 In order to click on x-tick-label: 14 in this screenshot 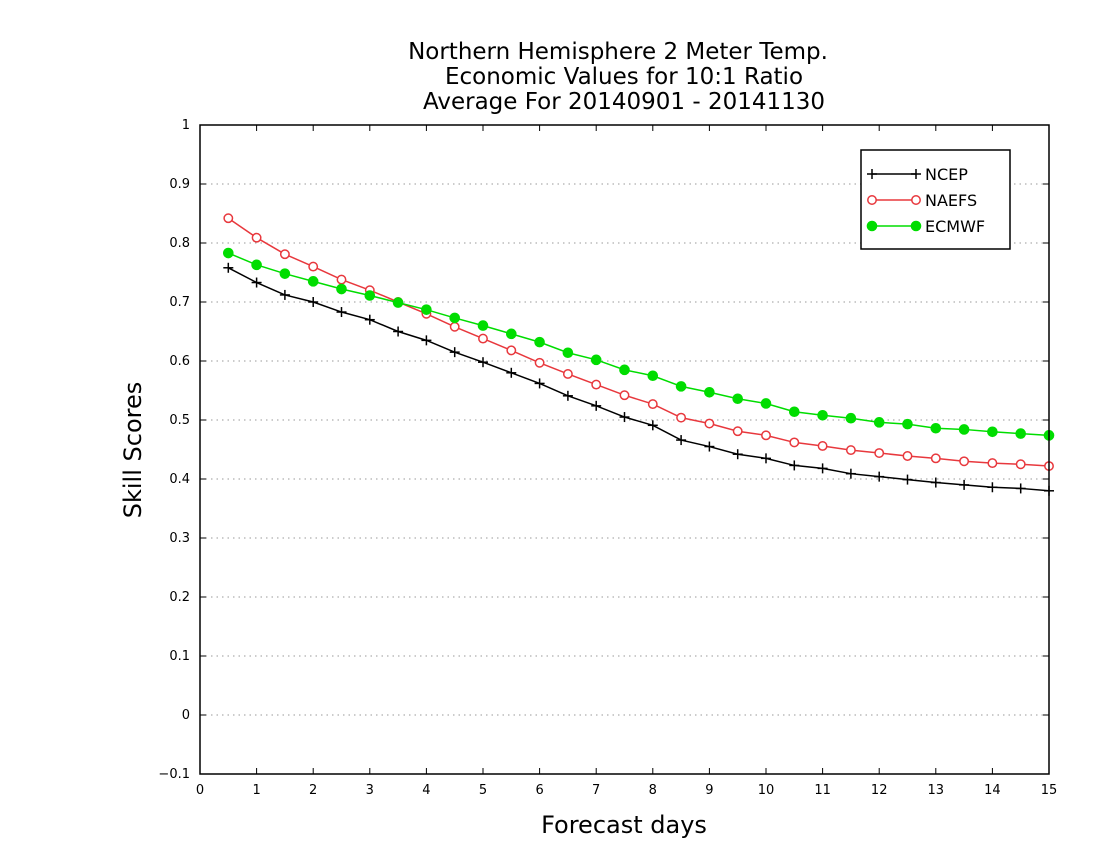, I will do `click(992, 790)`.